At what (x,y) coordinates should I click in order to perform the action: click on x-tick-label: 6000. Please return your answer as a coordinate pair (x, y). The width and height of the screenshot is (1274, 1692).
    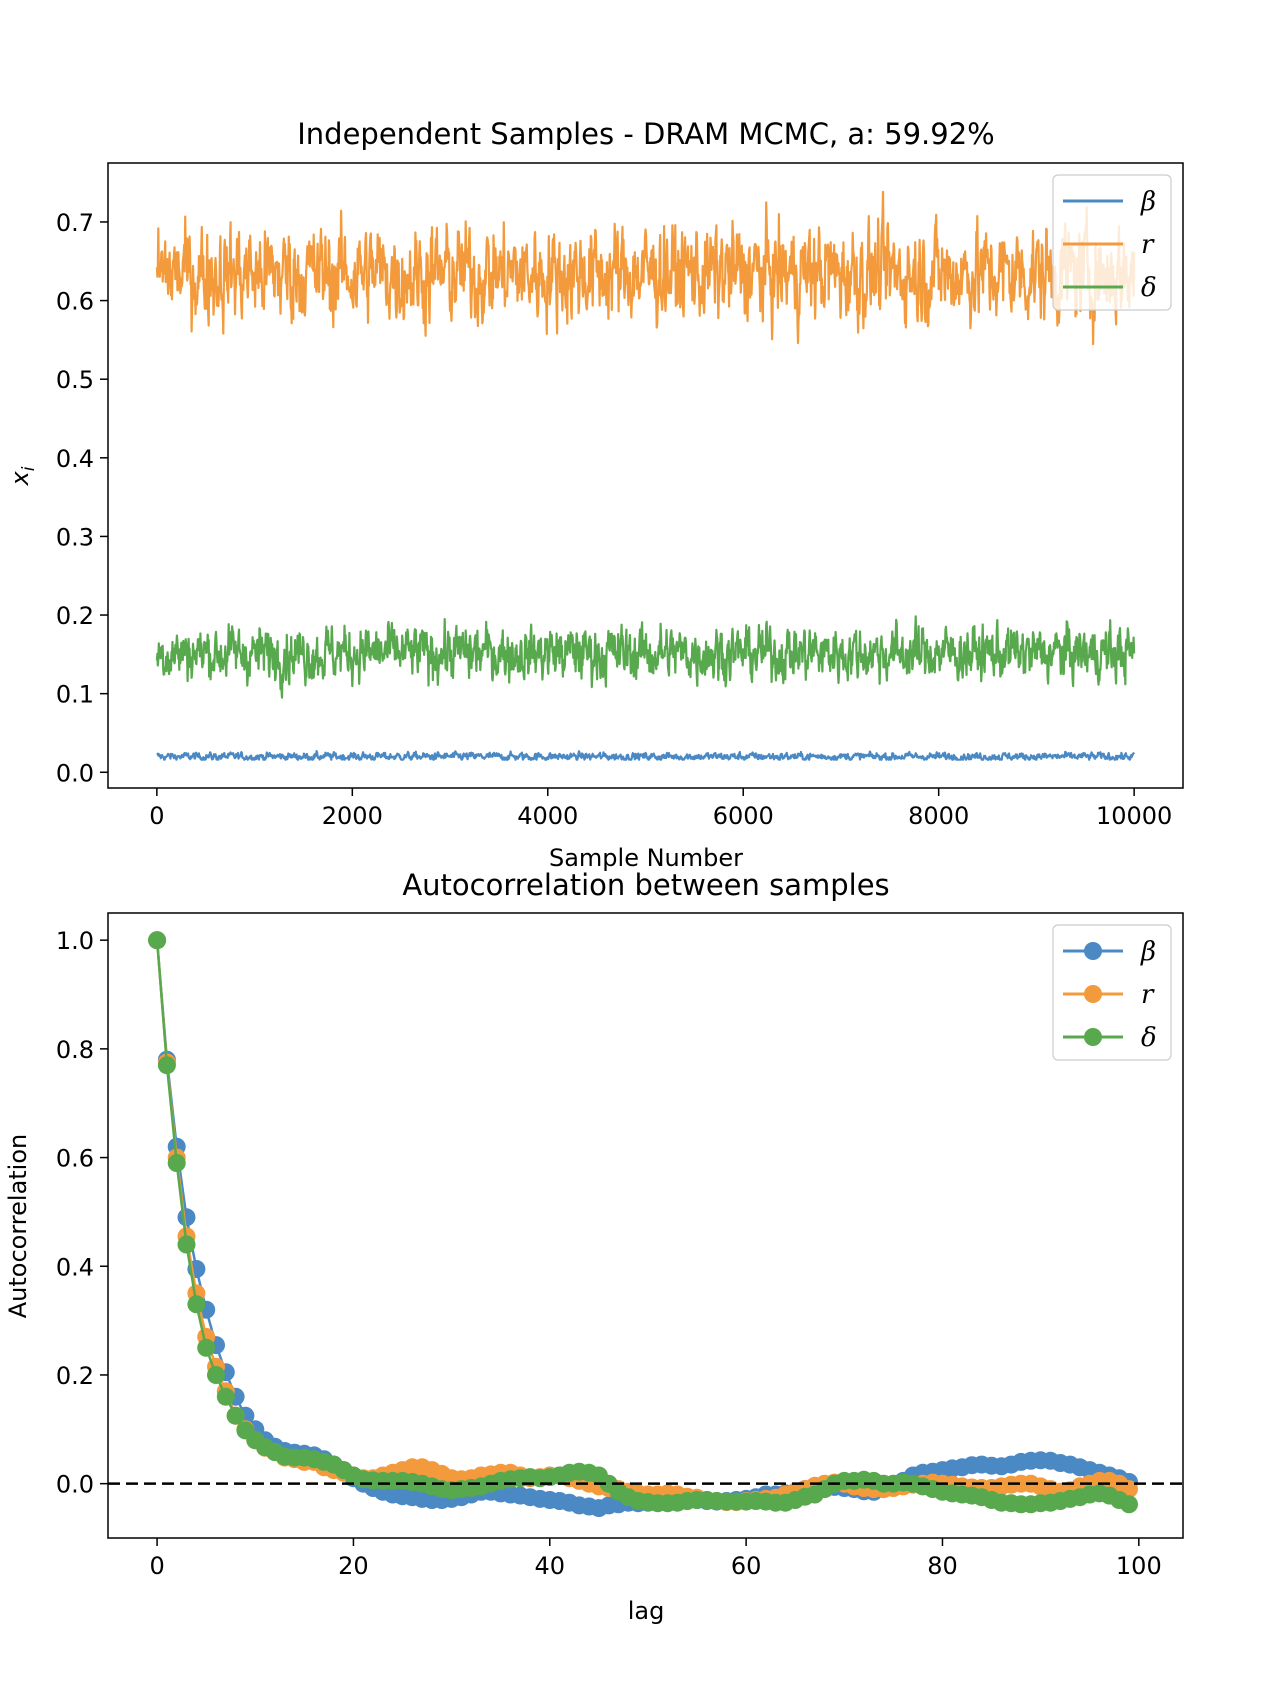
    Looking at the image, I should click on (743, 816).